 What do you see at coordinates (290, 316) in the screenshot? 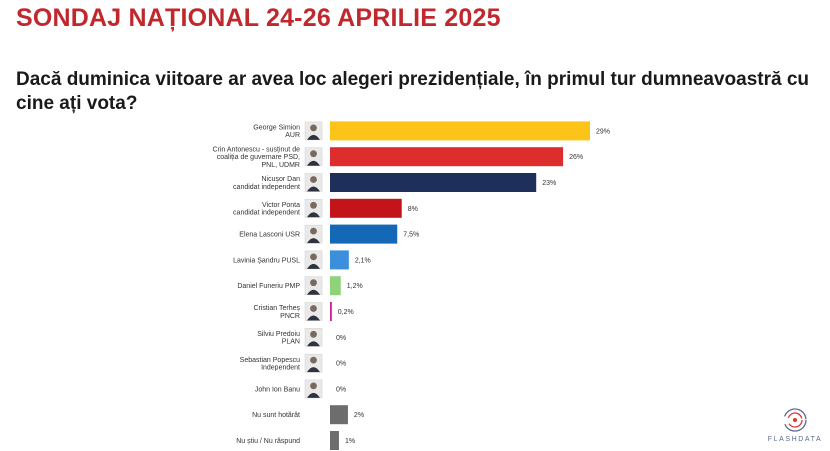
I see `category-label: PNCR` at bounding box center [290, 316].